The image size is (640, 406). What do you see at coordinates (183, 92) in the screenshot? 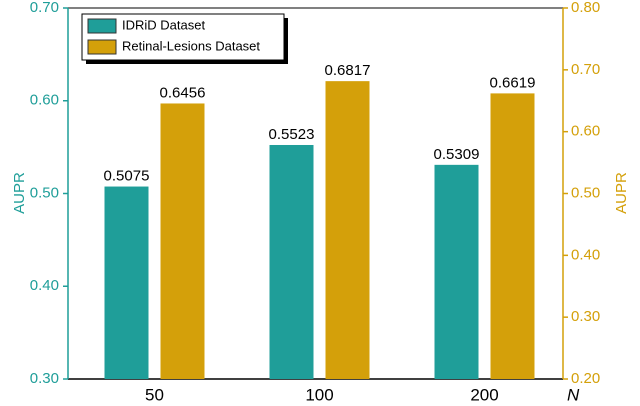
I see `value-label: 0.6456` at bounding box center [183, 92].